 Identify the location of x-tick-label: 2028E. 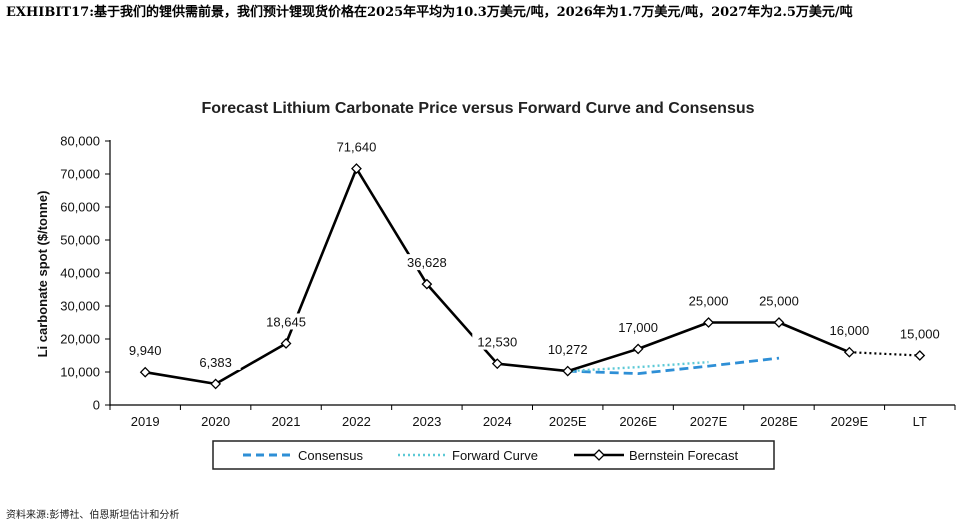
(779, 421).